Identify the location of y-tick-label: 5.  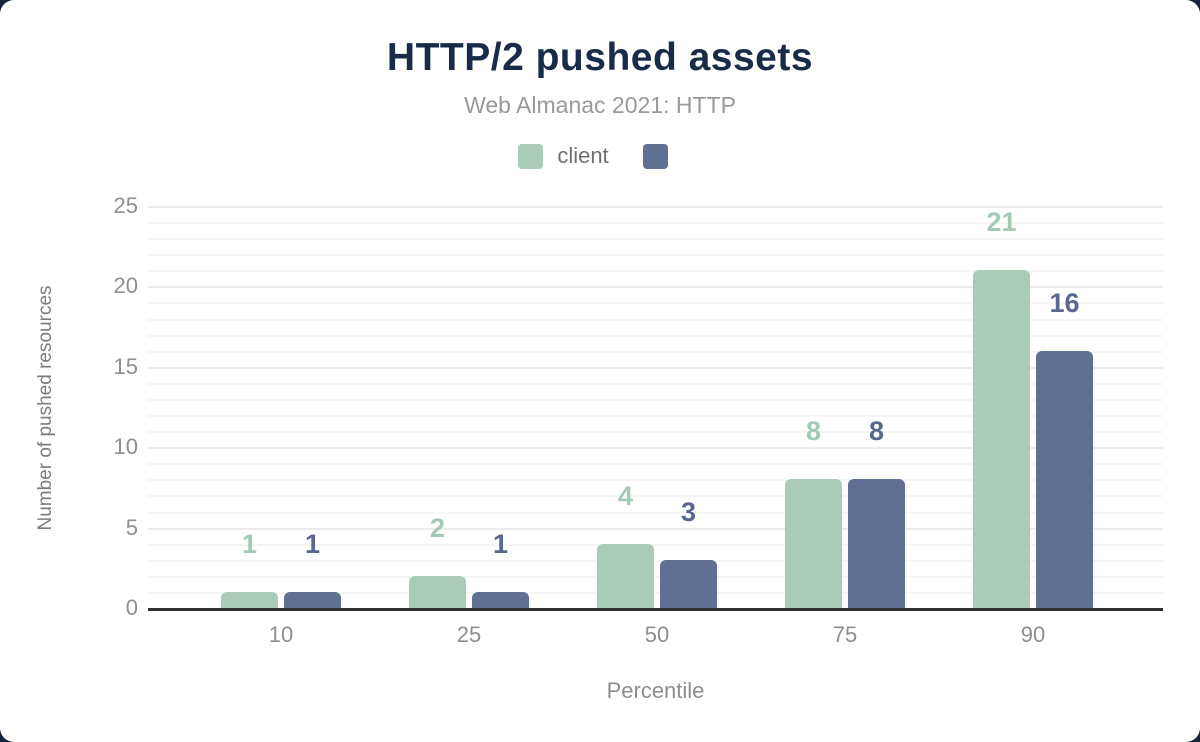
(131, 527).